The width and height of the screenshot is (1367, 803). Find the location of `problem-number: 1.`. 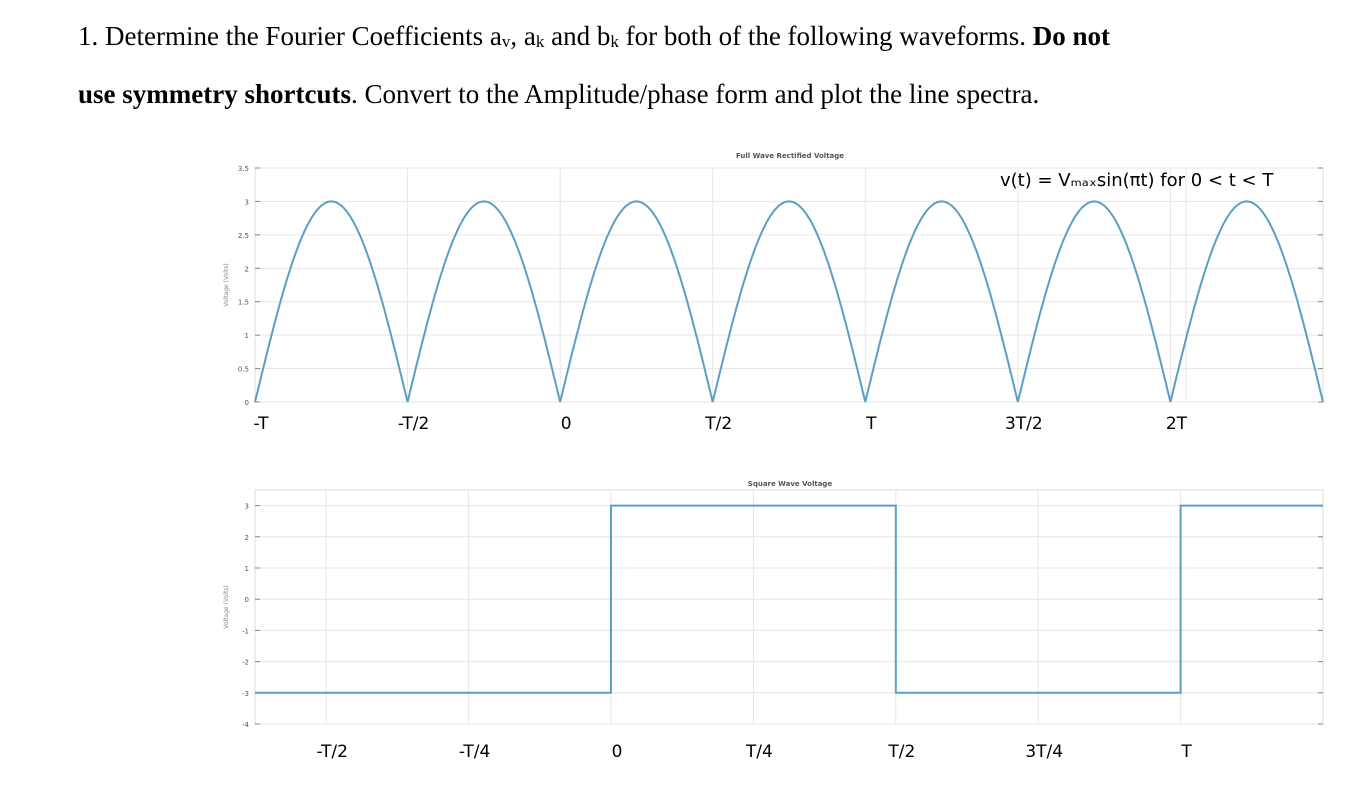

problem-number: 1. is located at coordinates (88, 36).